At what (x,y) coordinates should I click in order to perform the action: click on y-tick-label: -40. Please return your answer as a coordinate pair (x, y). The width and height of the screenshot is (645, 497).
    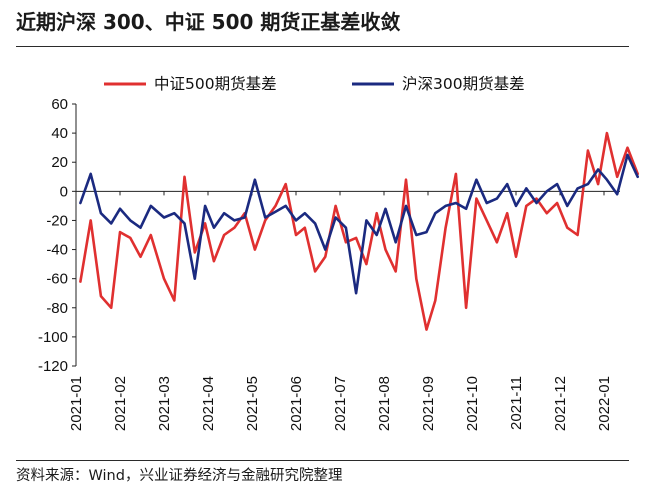
    Looking at the image, I should click on (57, 250).